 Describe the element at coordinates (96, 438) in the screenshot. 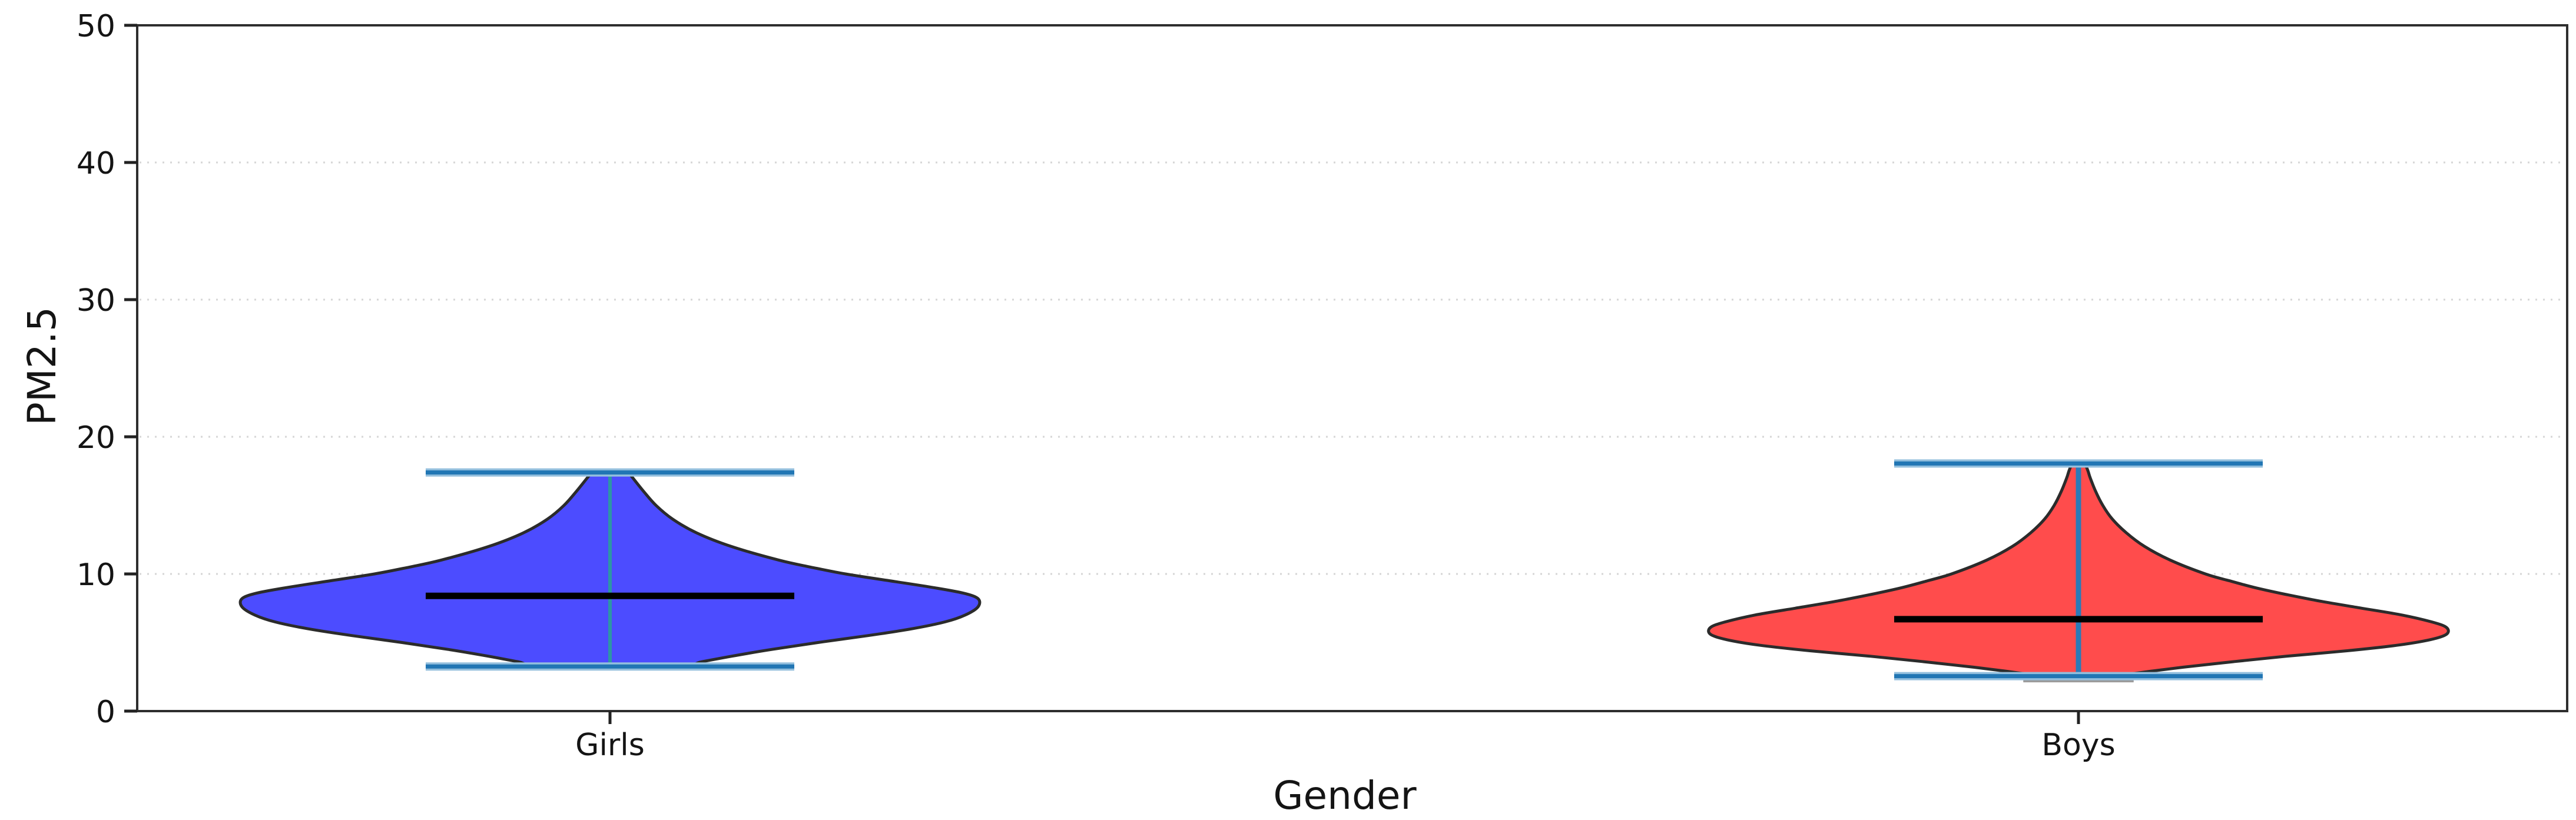

I see `y-tick-label-20: 20` at that location.